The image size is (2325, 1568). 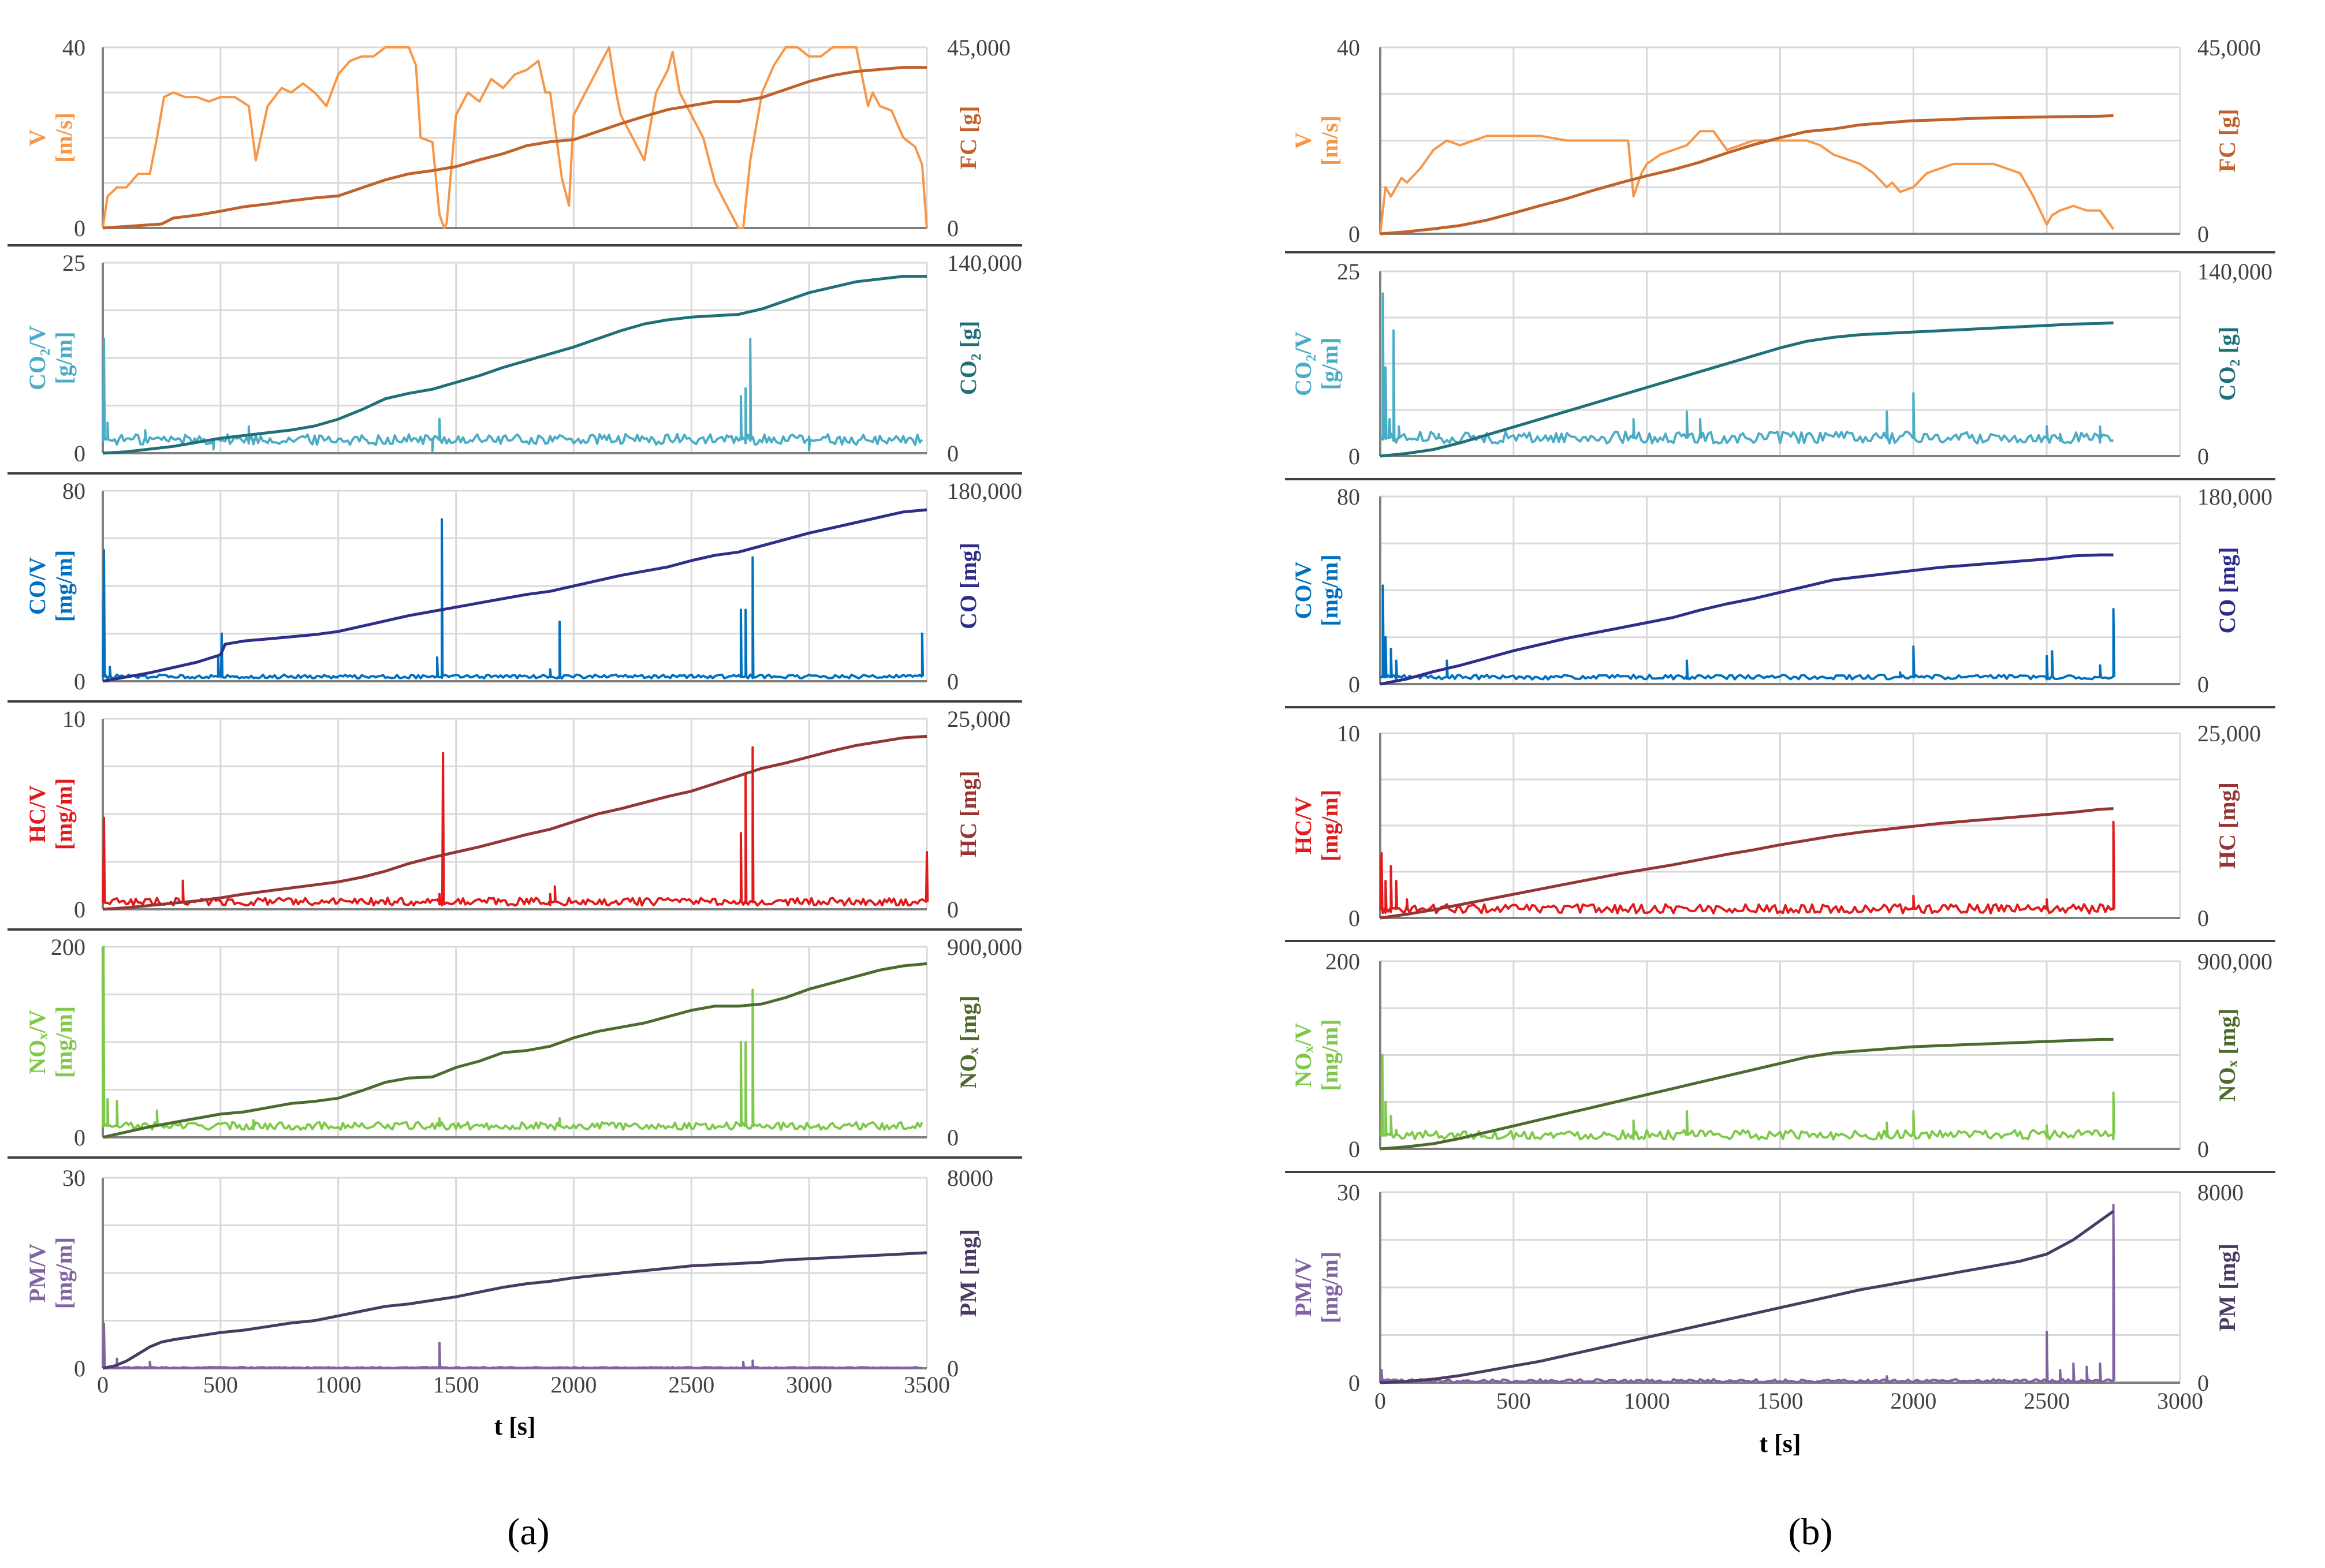 What do you see at coordinates (2227, 825) in the screenshot?
I see `right-axis-label: HC [mg]` at bounding box center [2227, 825].